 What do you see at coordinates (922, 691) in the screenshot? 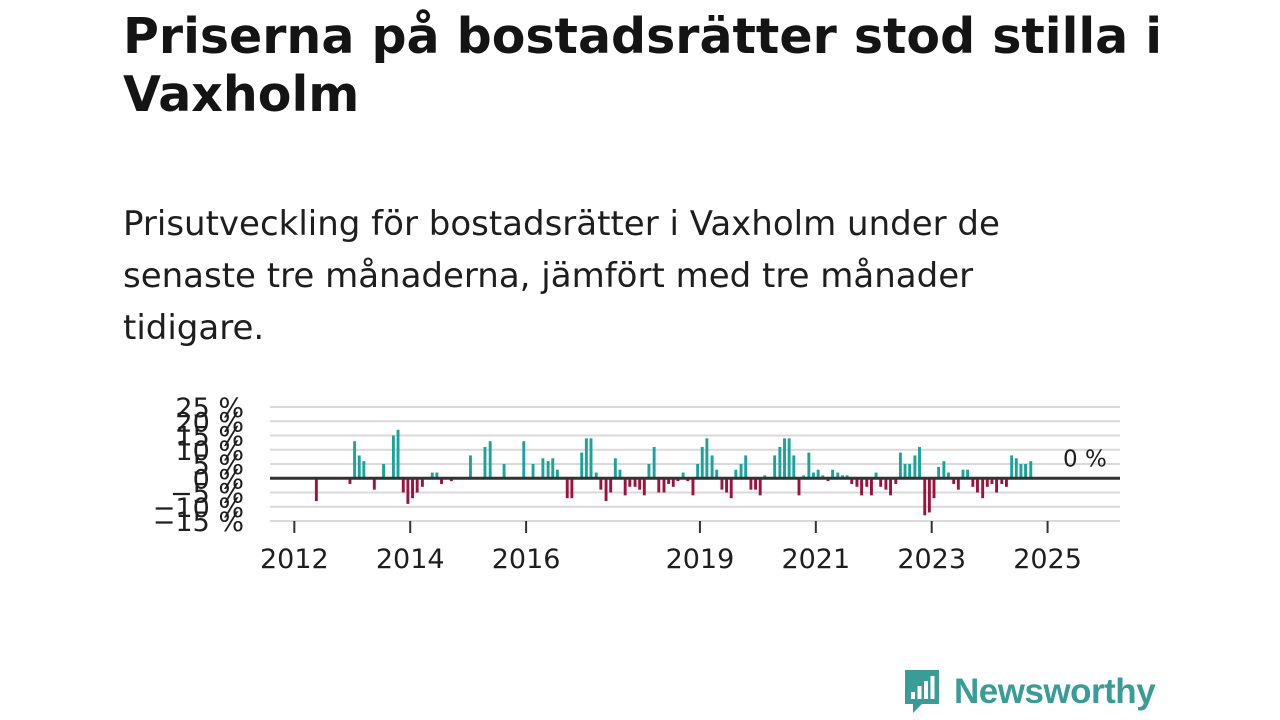
I see `newsworthy-logo-icon` at bounding box center [922, 691].